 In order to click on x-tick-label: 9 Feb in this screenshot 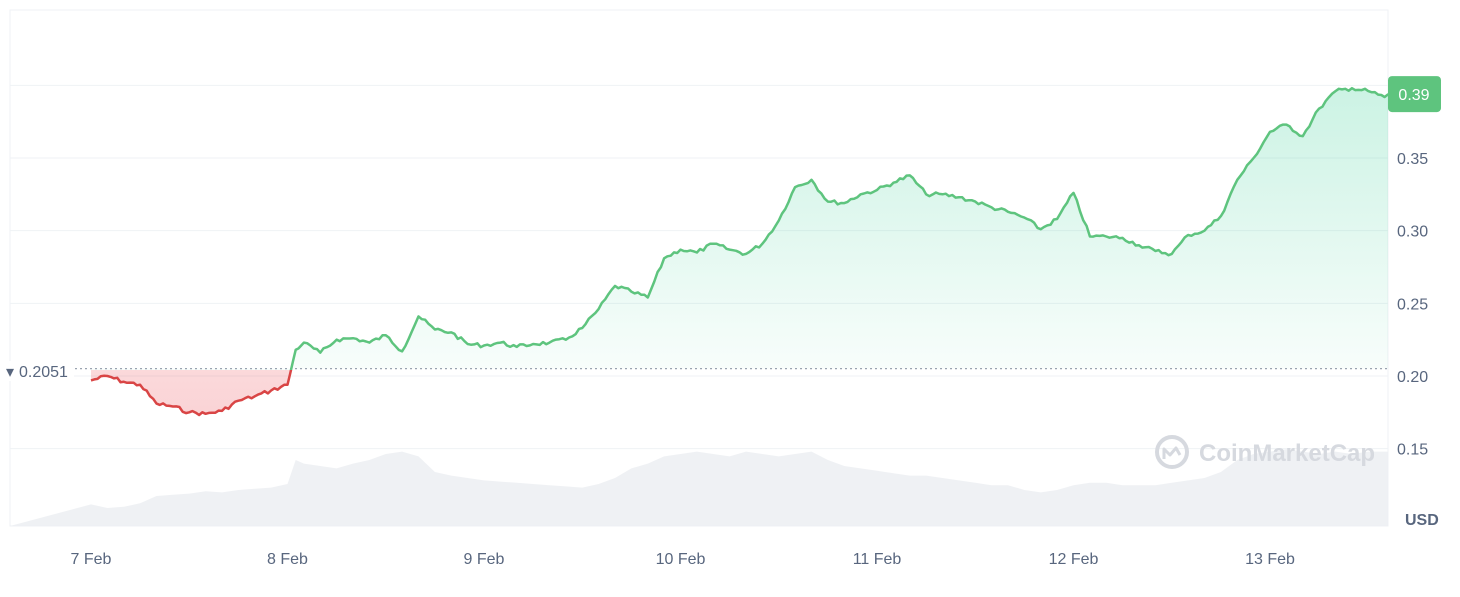, I will do `click(484, 559)`.